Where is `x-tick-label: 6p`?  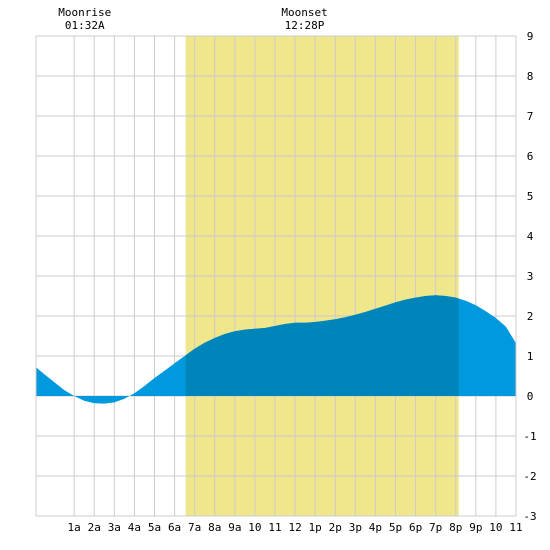
x-tick-label: 6p is located at coordinates (415, 527).